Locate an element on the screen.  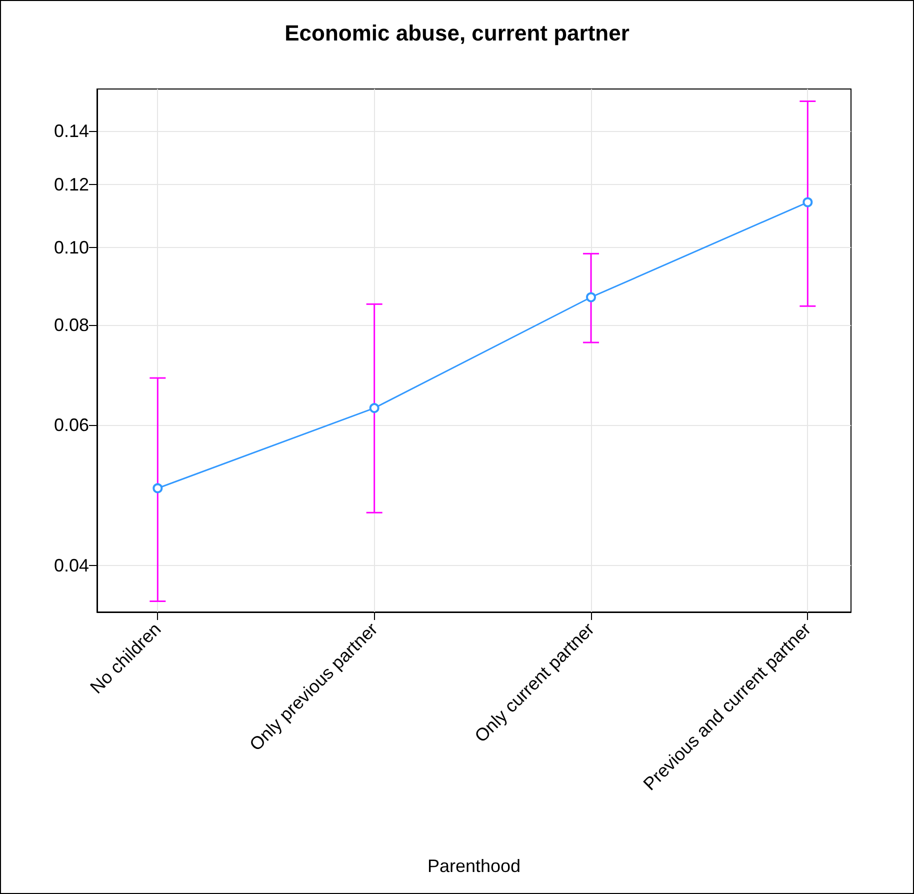
y-tick-label: 0.12 is located at coordinates (71, 184).